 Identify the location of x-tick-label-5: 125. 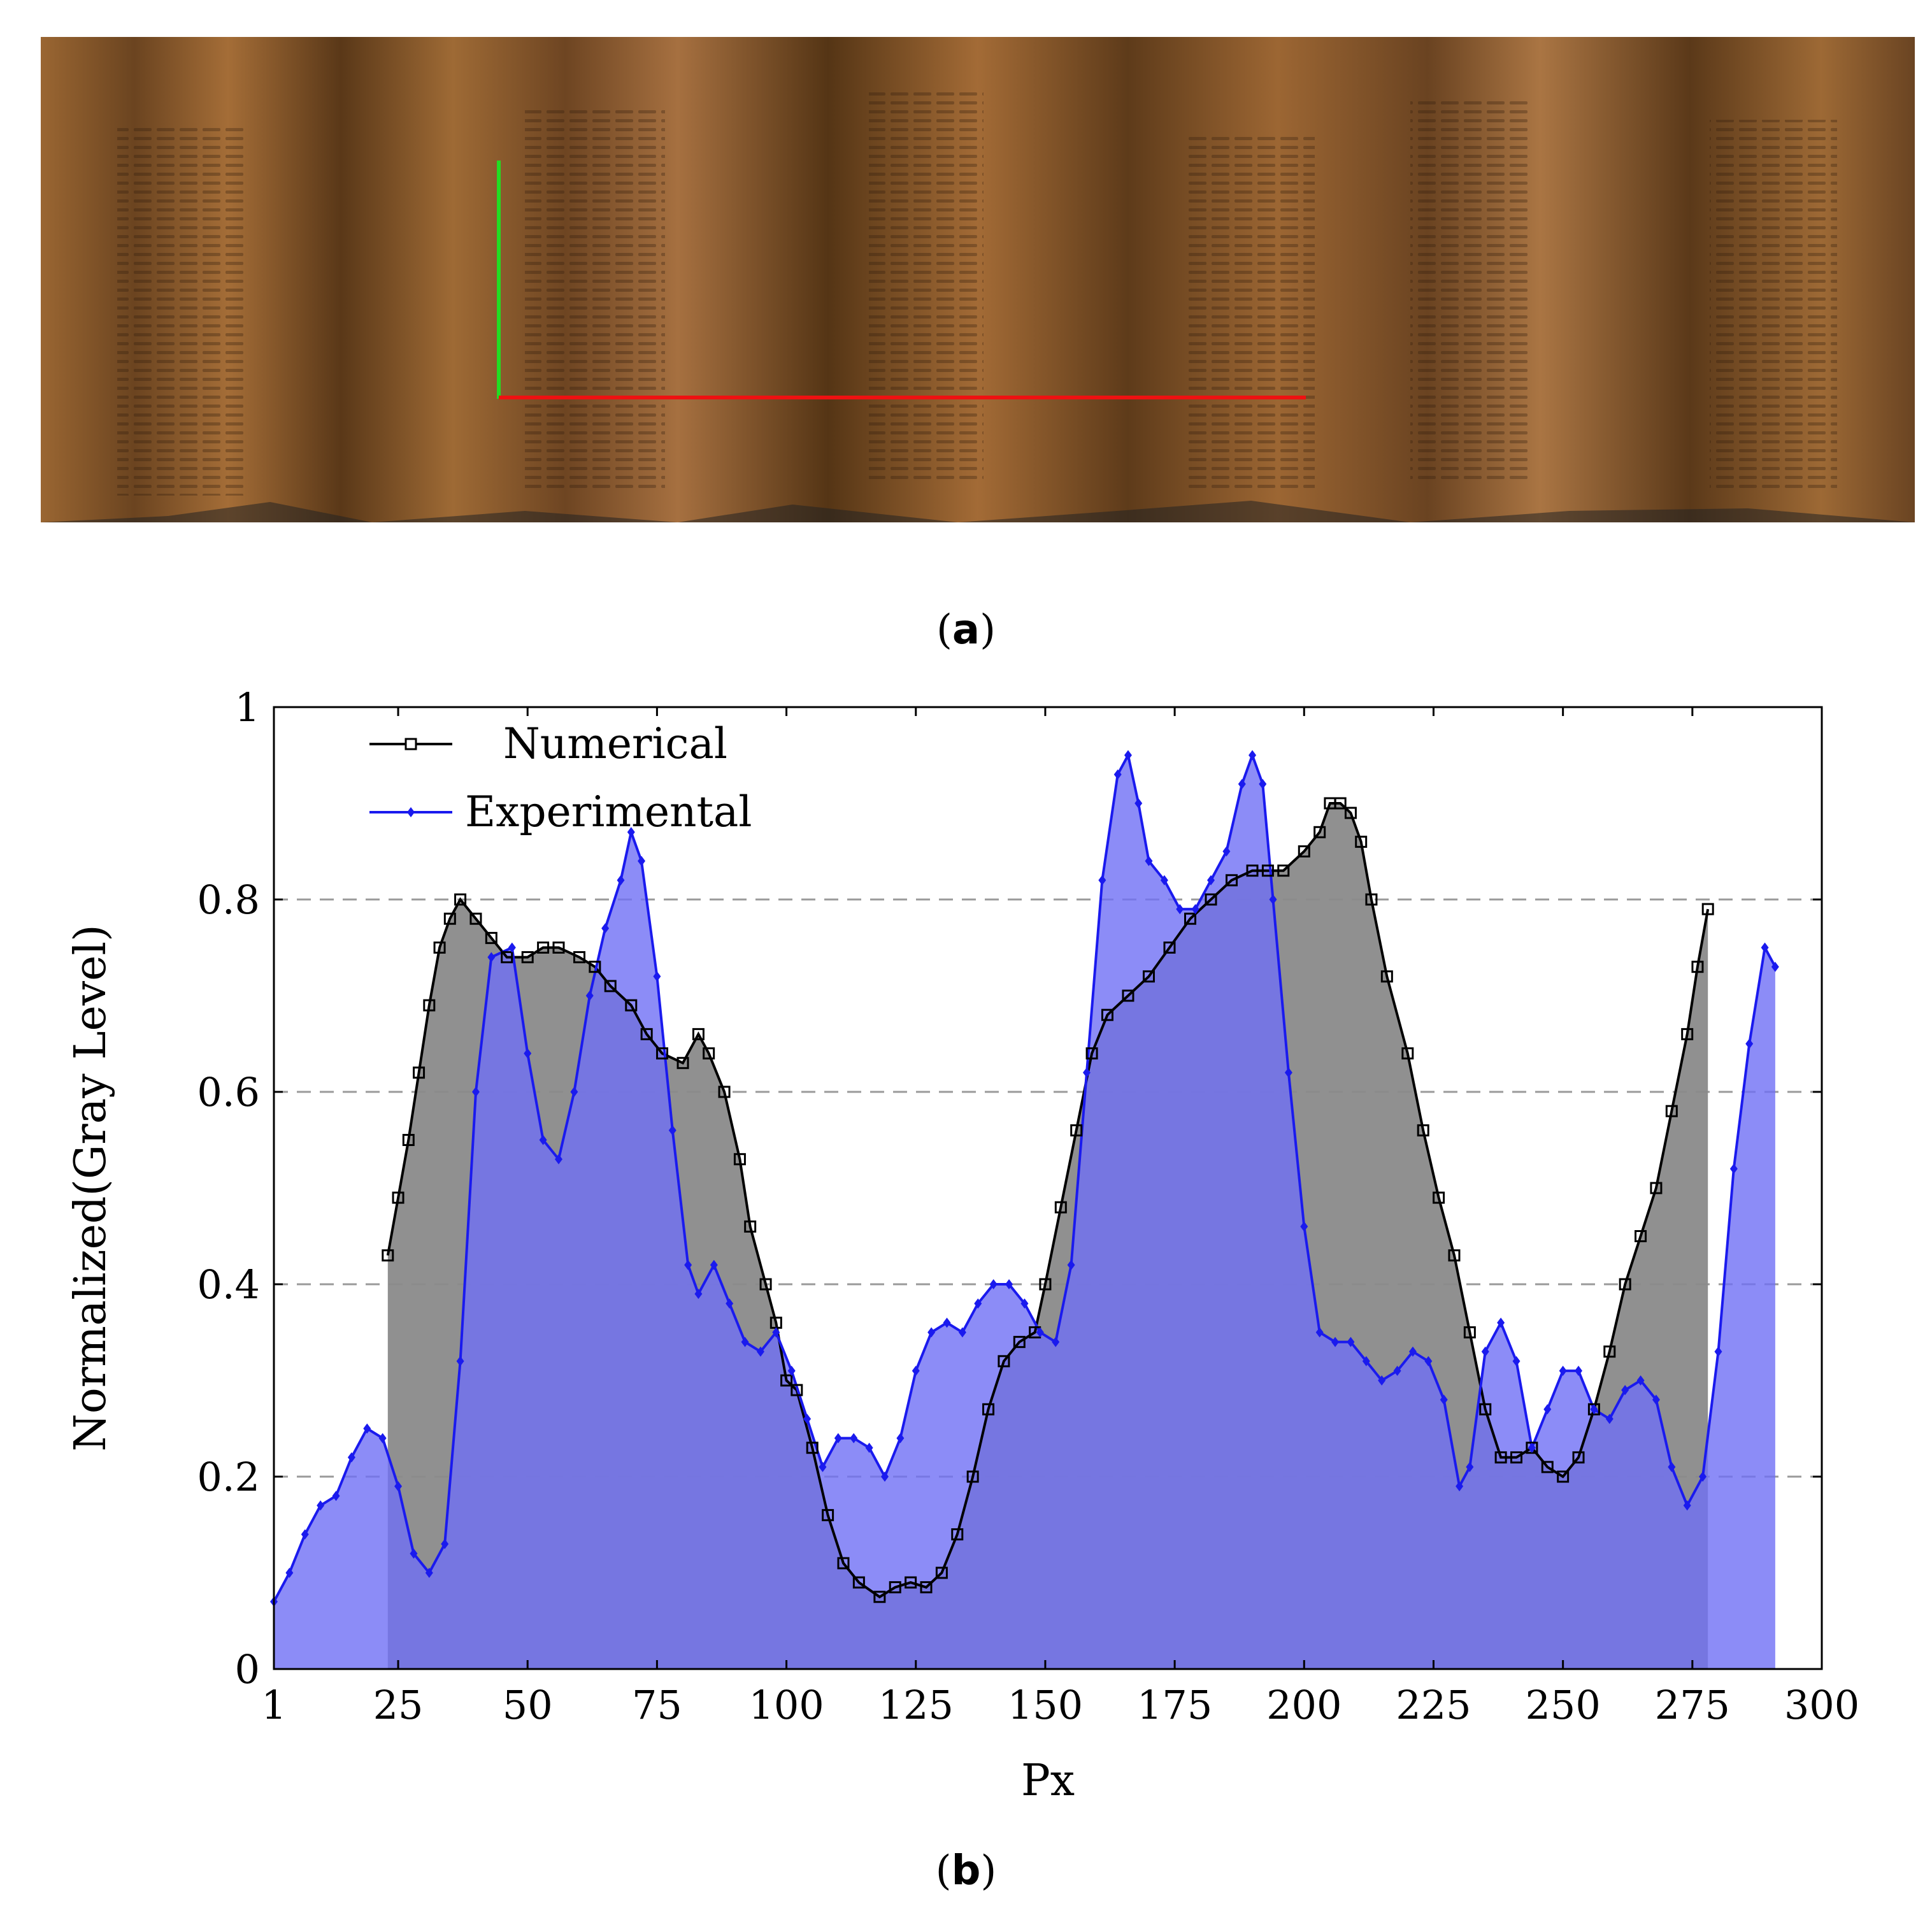
(916, 1705).